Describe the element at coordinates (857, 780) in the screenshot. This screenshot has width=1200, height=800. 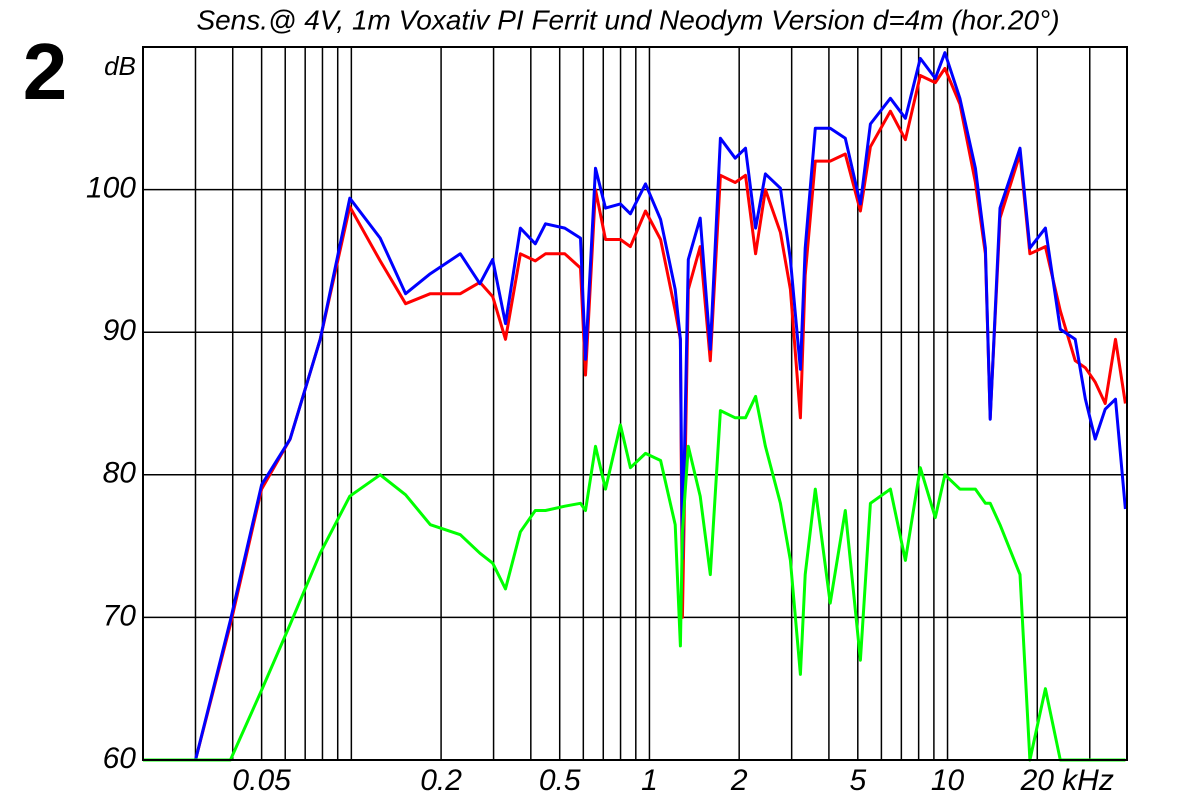
I see `x-tick-label: 5` at that location.